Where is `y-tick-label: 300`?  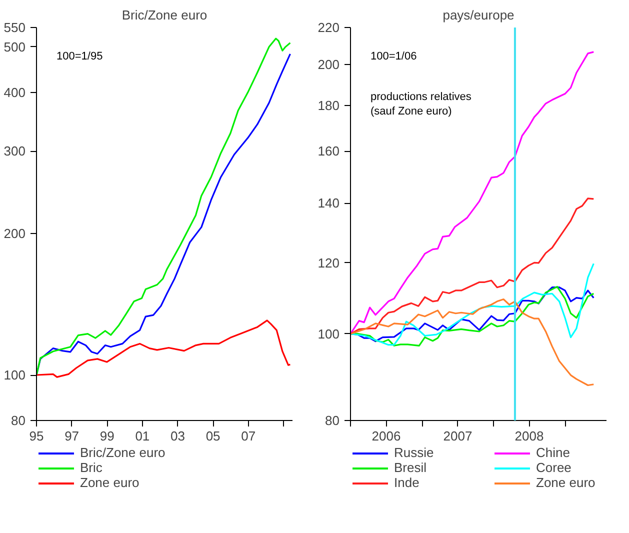
y-tick-label: 300 is located at coordinates (15, 151).